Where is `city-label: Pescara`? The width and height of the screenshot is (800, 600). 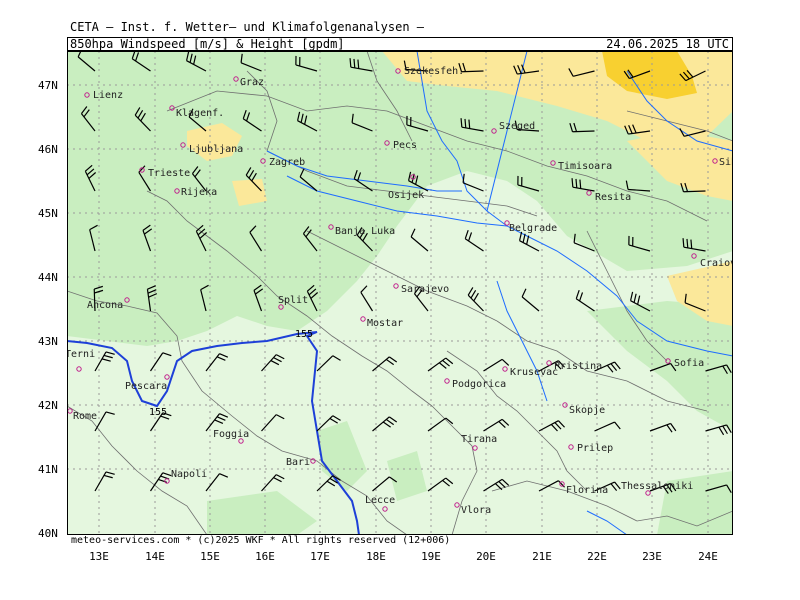
city-label: Pescara is located at coordinates (146, 386).